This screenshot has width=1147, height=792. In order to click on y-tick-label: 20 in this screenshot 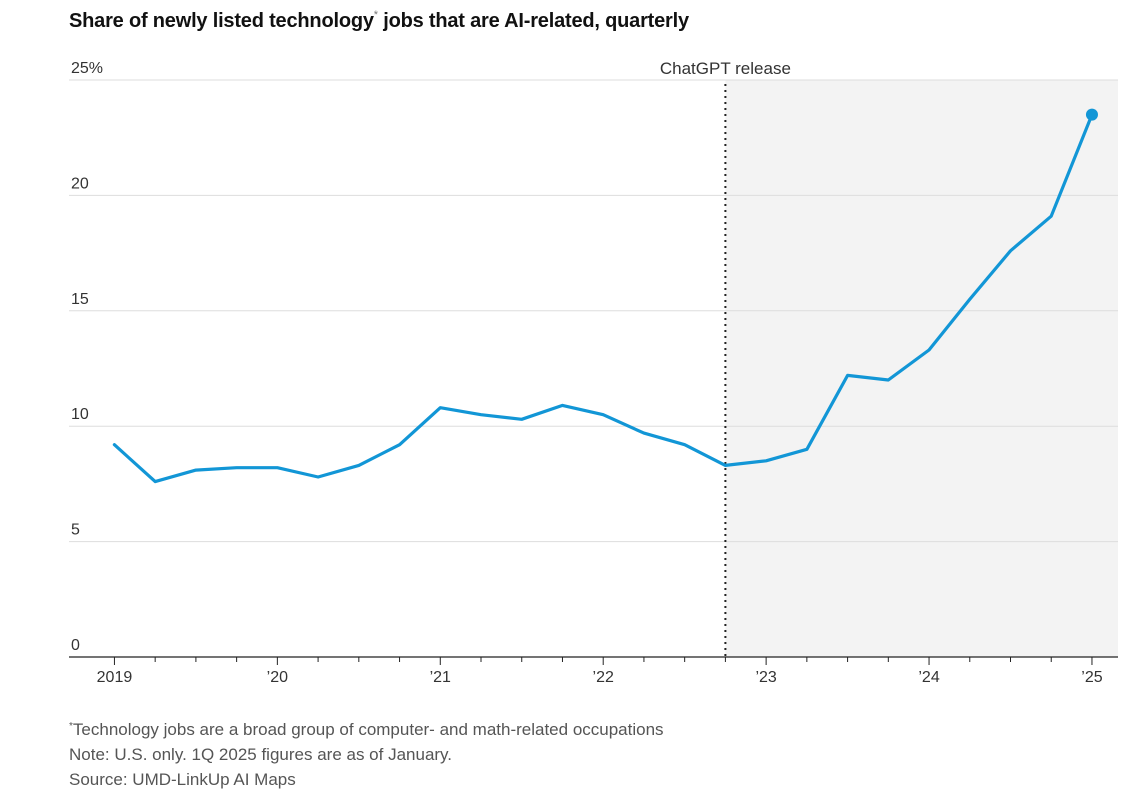, I will do `click(80, 183)`.